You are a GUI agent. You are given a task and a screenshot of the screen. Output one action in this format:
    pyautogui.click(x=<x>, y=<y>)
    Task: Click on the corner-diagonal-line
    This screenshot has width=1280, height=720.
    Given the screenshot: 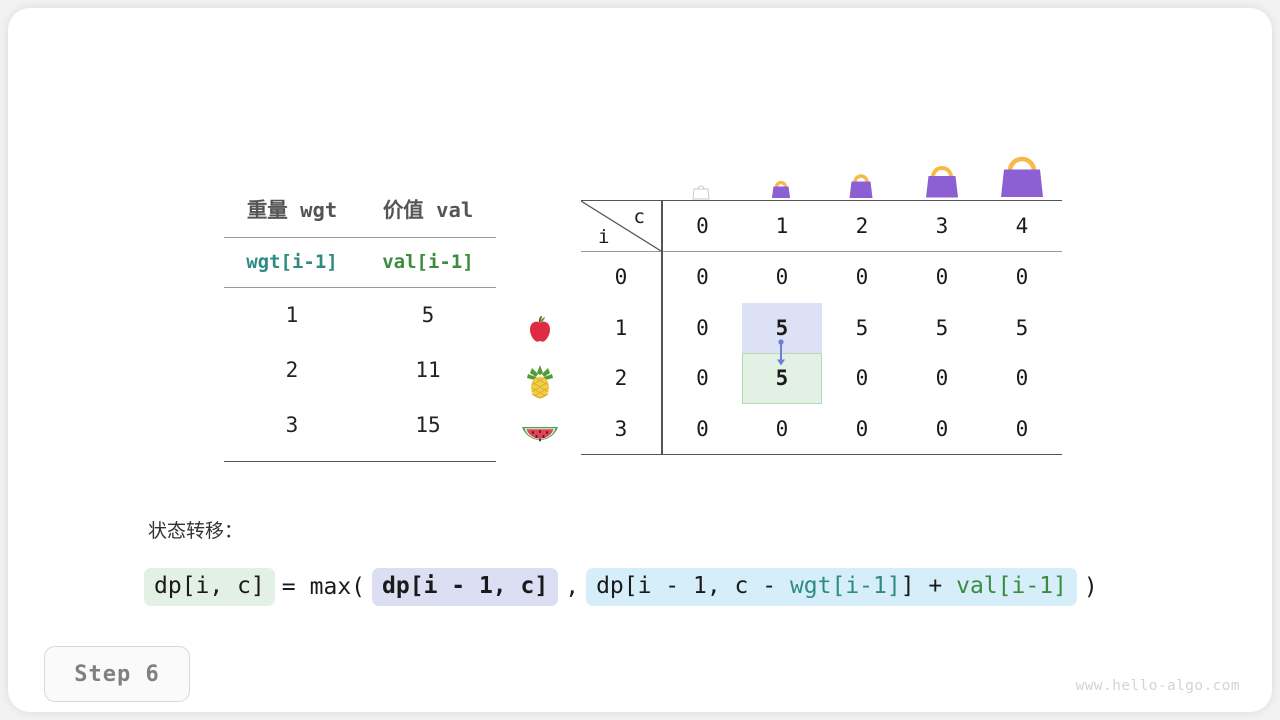 What is the action you would take?
    pyautogui.click(x=621, y=226)
    